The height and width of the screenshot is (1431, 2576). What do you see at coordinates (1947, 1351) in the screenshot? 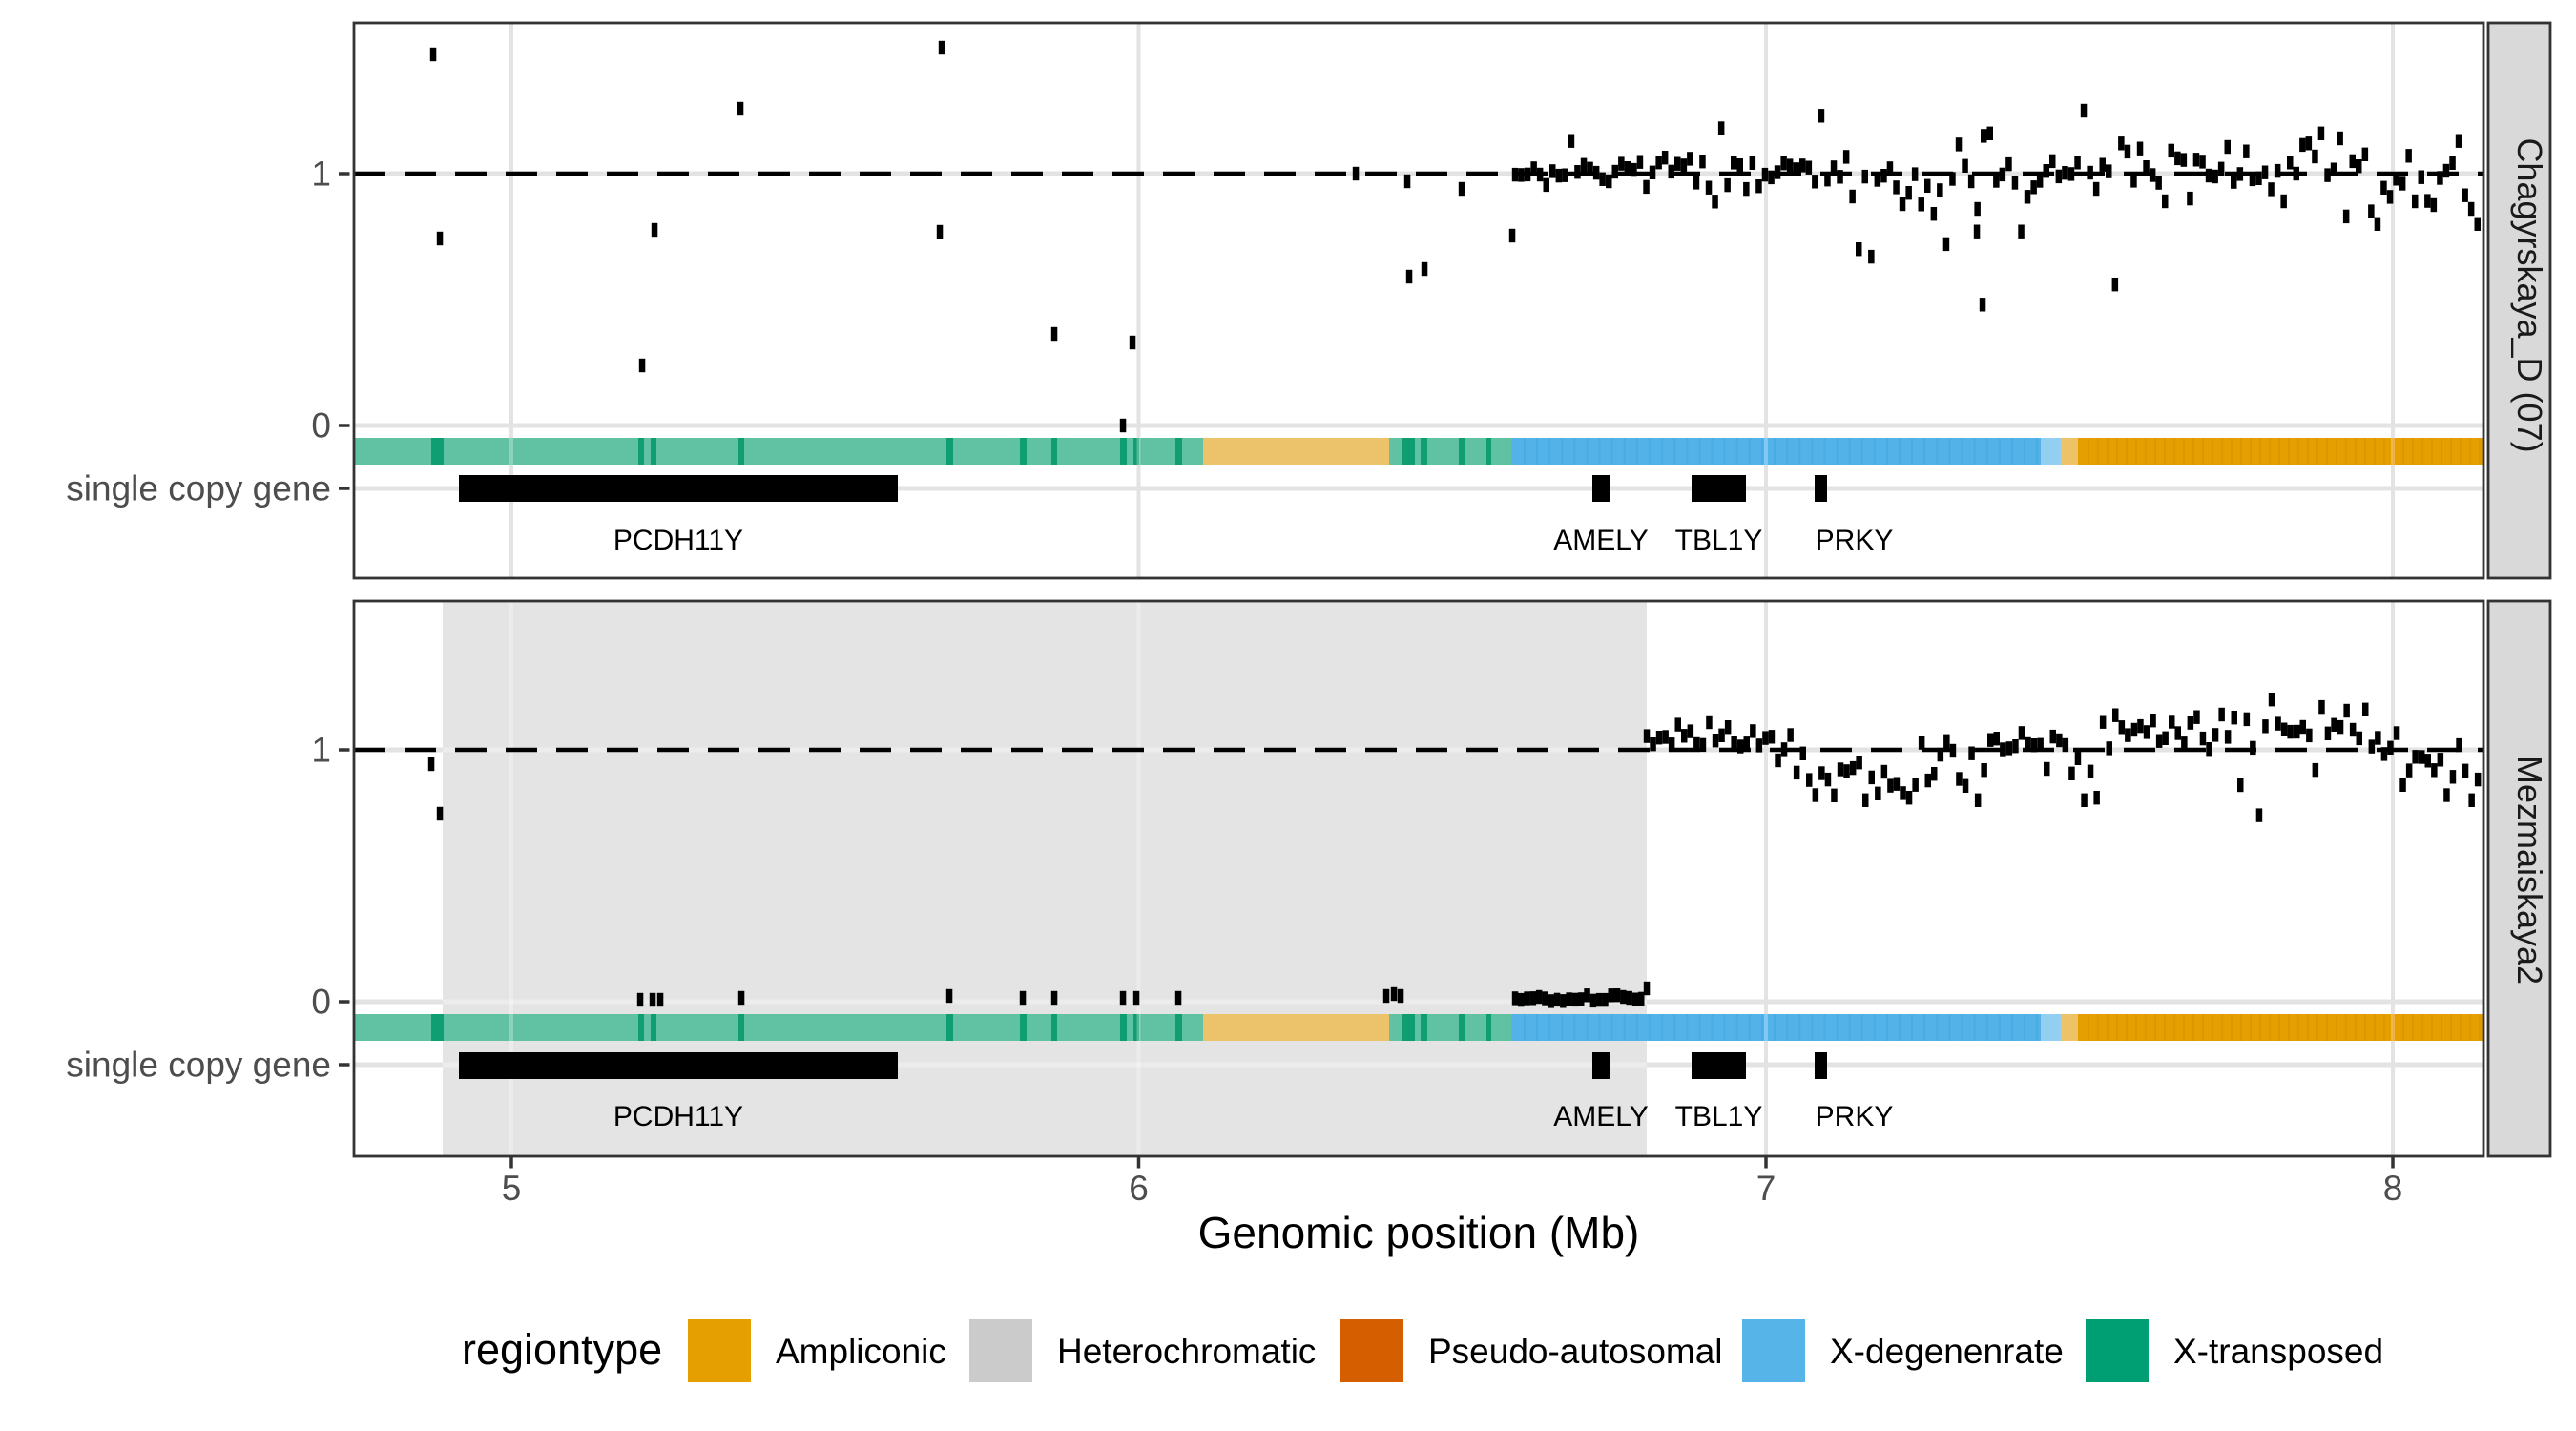
I see `svg-text: X-degenenrate` at bounding box center [1947, 1351].